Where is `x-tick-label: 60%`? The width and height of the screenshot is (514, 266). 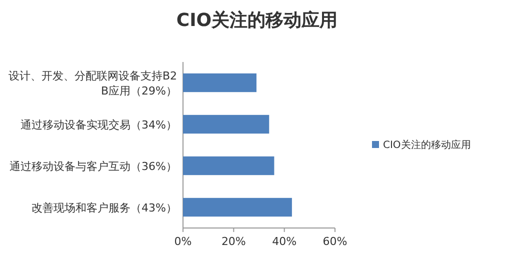
x-tick-label: 60% is located at coordinates (335, 241).